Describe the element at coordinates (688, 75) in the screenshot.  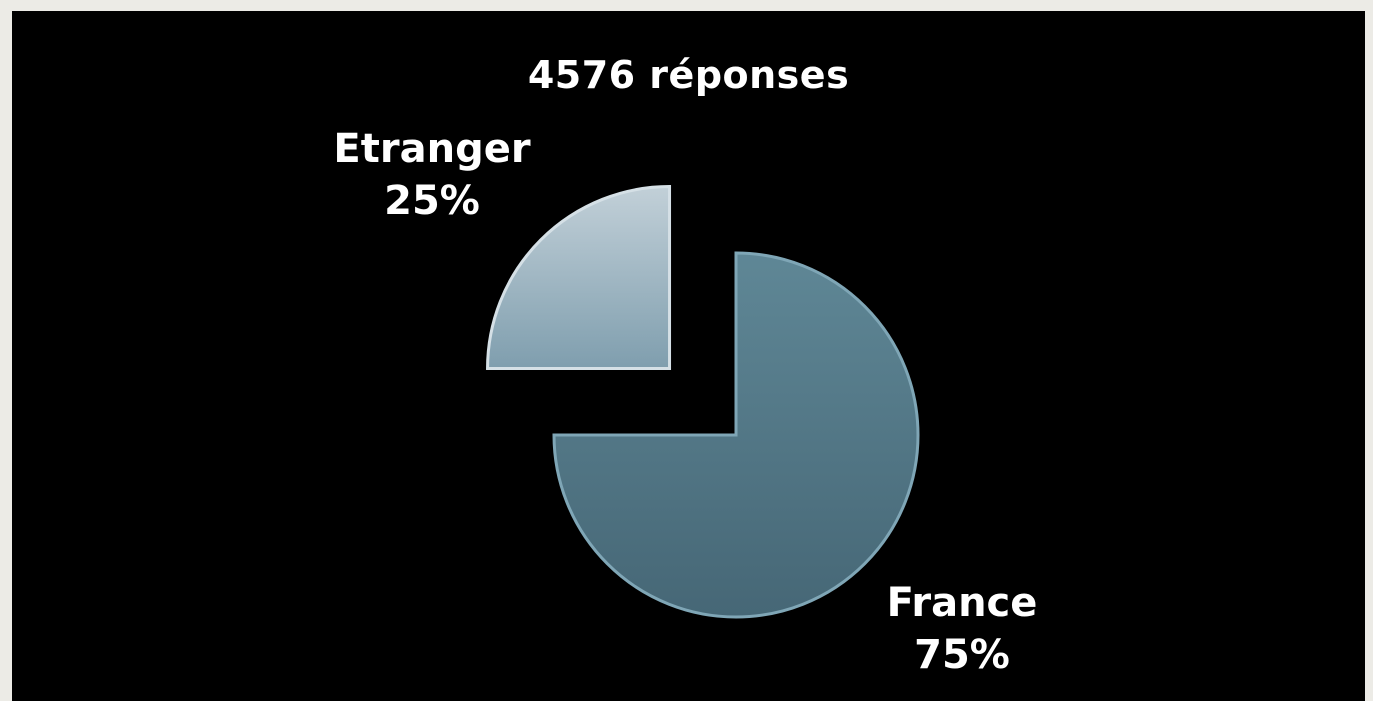
I see `chart-title: 4576 réponses` at that location.